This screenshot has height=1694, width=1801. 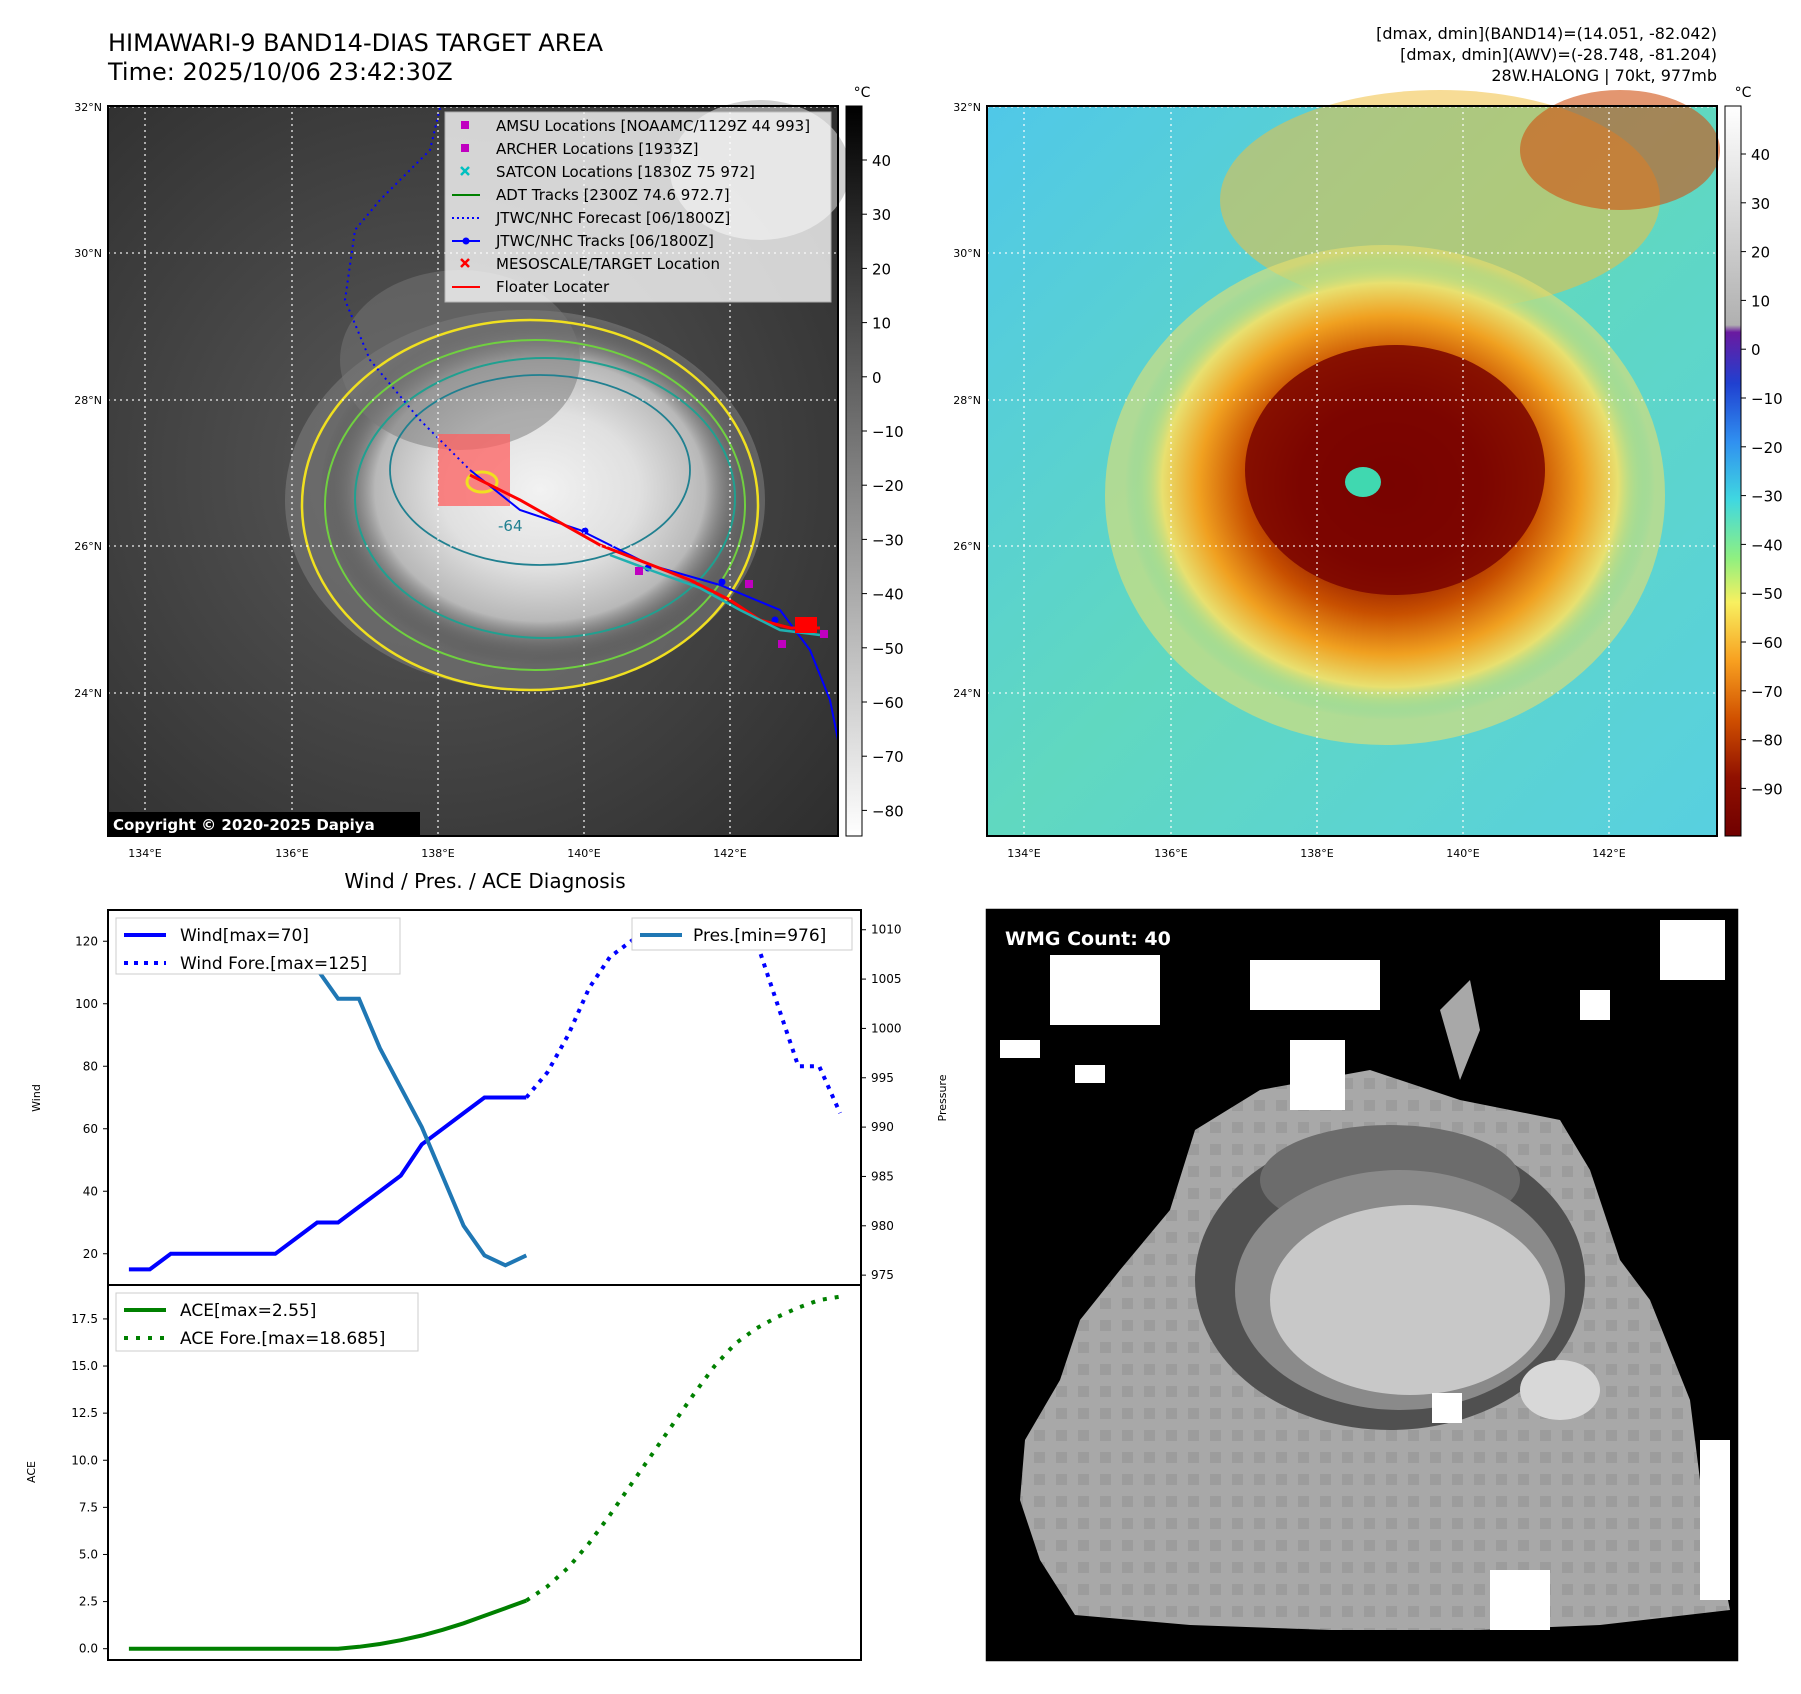 I want to click on awv-eye, so click(x=1363, y=482).